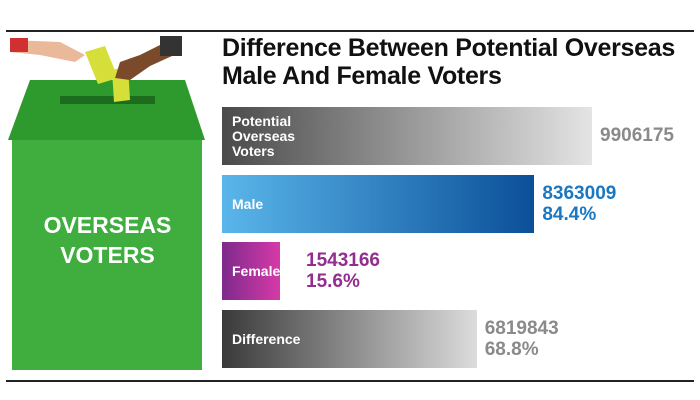 This screenshot has width=700, height=400. Describe the element at coordinates (107, 240) in the screenshot. I see `box-label: OVERSEAS VOTERS` at that location.